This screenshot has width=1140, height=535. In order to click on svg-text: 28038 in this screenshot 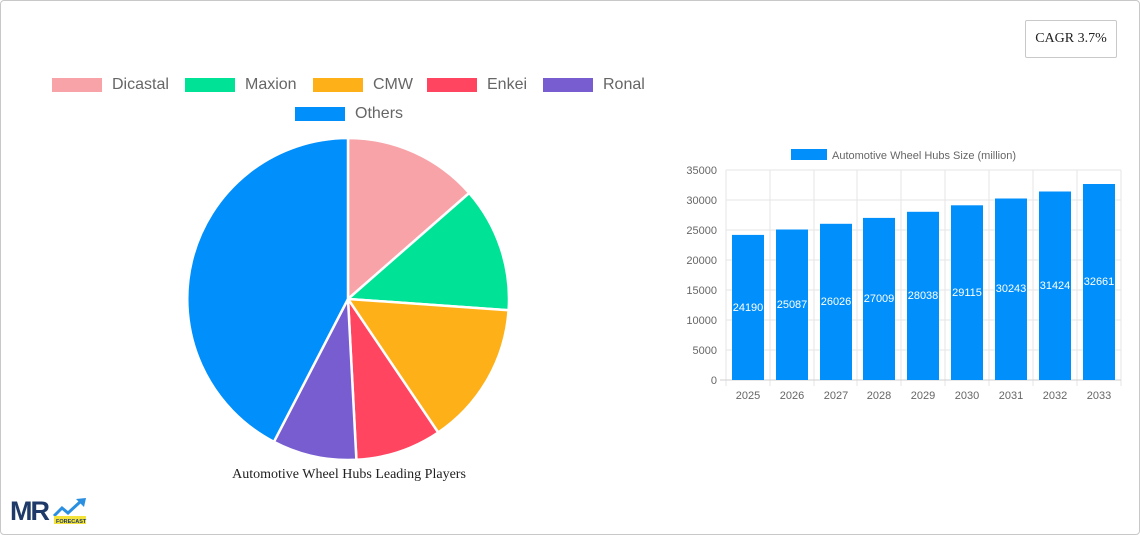, I will do `click(923, 296)`.